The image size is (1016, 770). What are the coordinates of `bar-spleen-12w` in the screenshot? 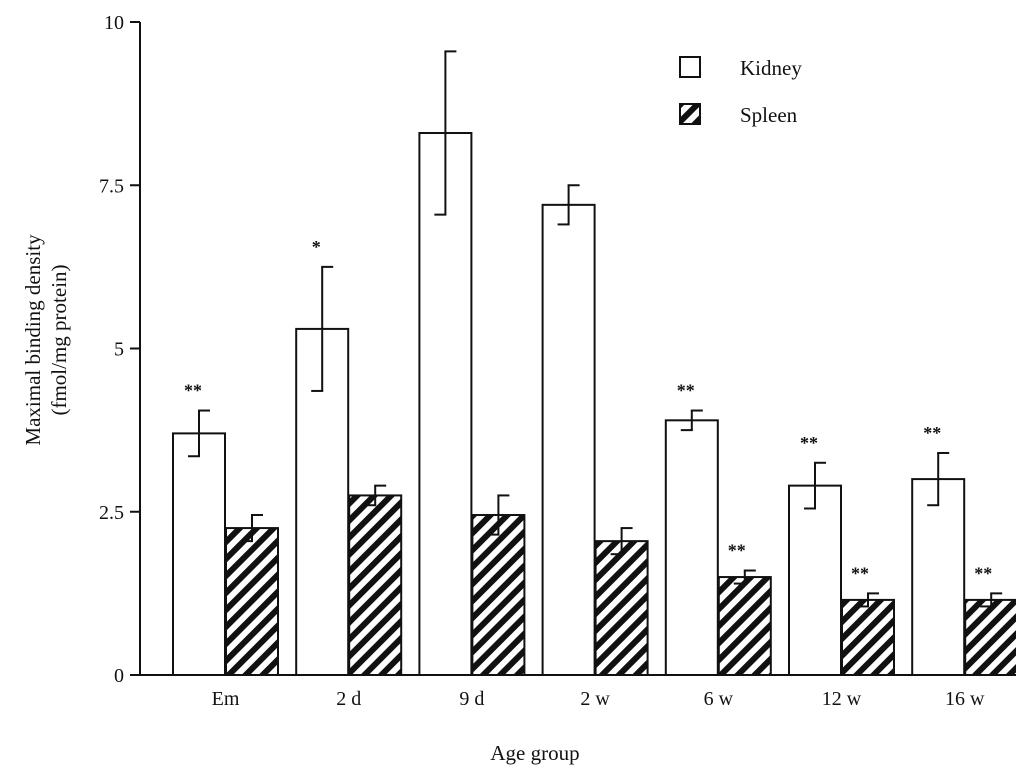 It's located at (868, 637).